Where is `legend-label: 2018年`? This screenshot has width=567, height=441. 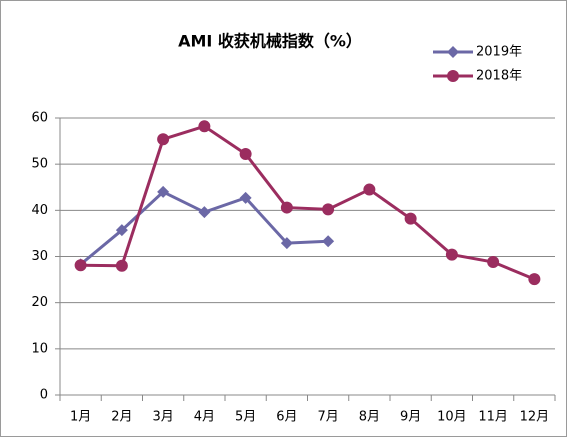 legend-label: 2018年 is located at coordinates (499, 76).